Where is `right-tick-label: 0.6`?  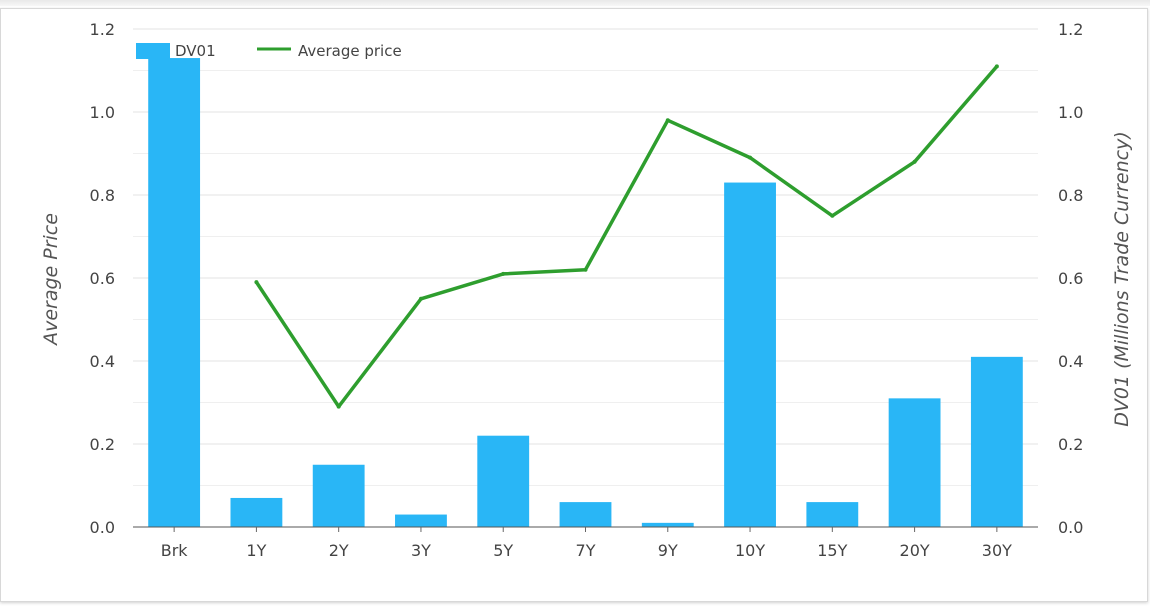
right-tick-label: 0.6 is located at coordinates (1070, 278).